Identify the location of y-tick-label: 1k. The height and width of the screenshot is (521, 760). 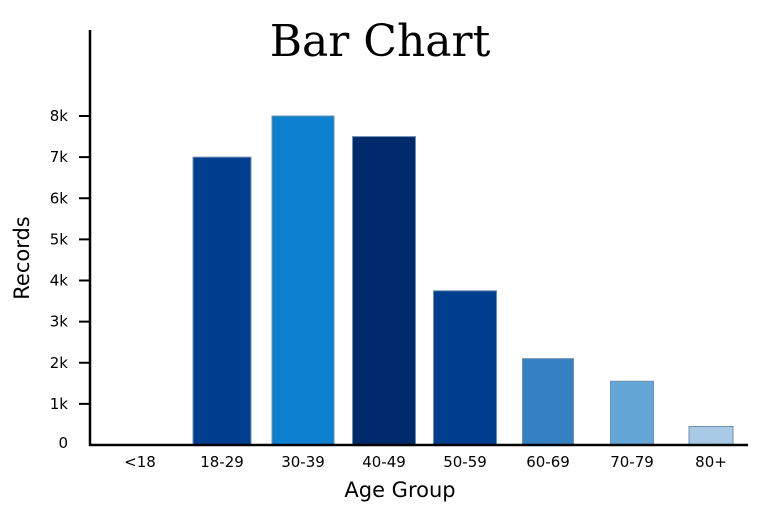
(59, 404).